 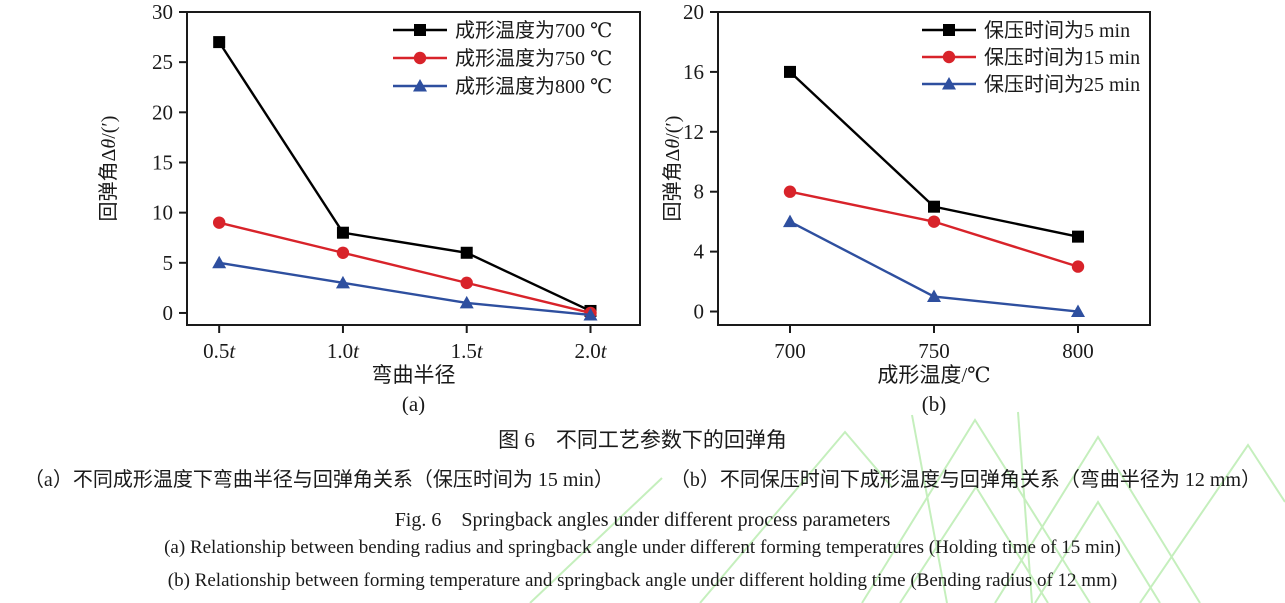 I want to click on y-tick-label: 16, so click(x=693, y=72).